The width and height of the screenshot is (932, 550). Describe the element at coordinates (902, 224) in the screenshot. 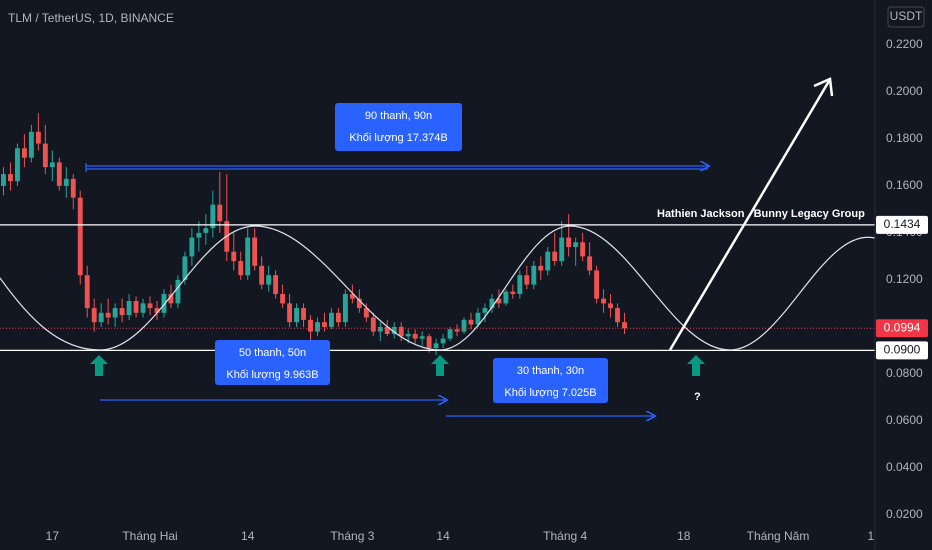

I see `price-label: 0.1434` at that location.